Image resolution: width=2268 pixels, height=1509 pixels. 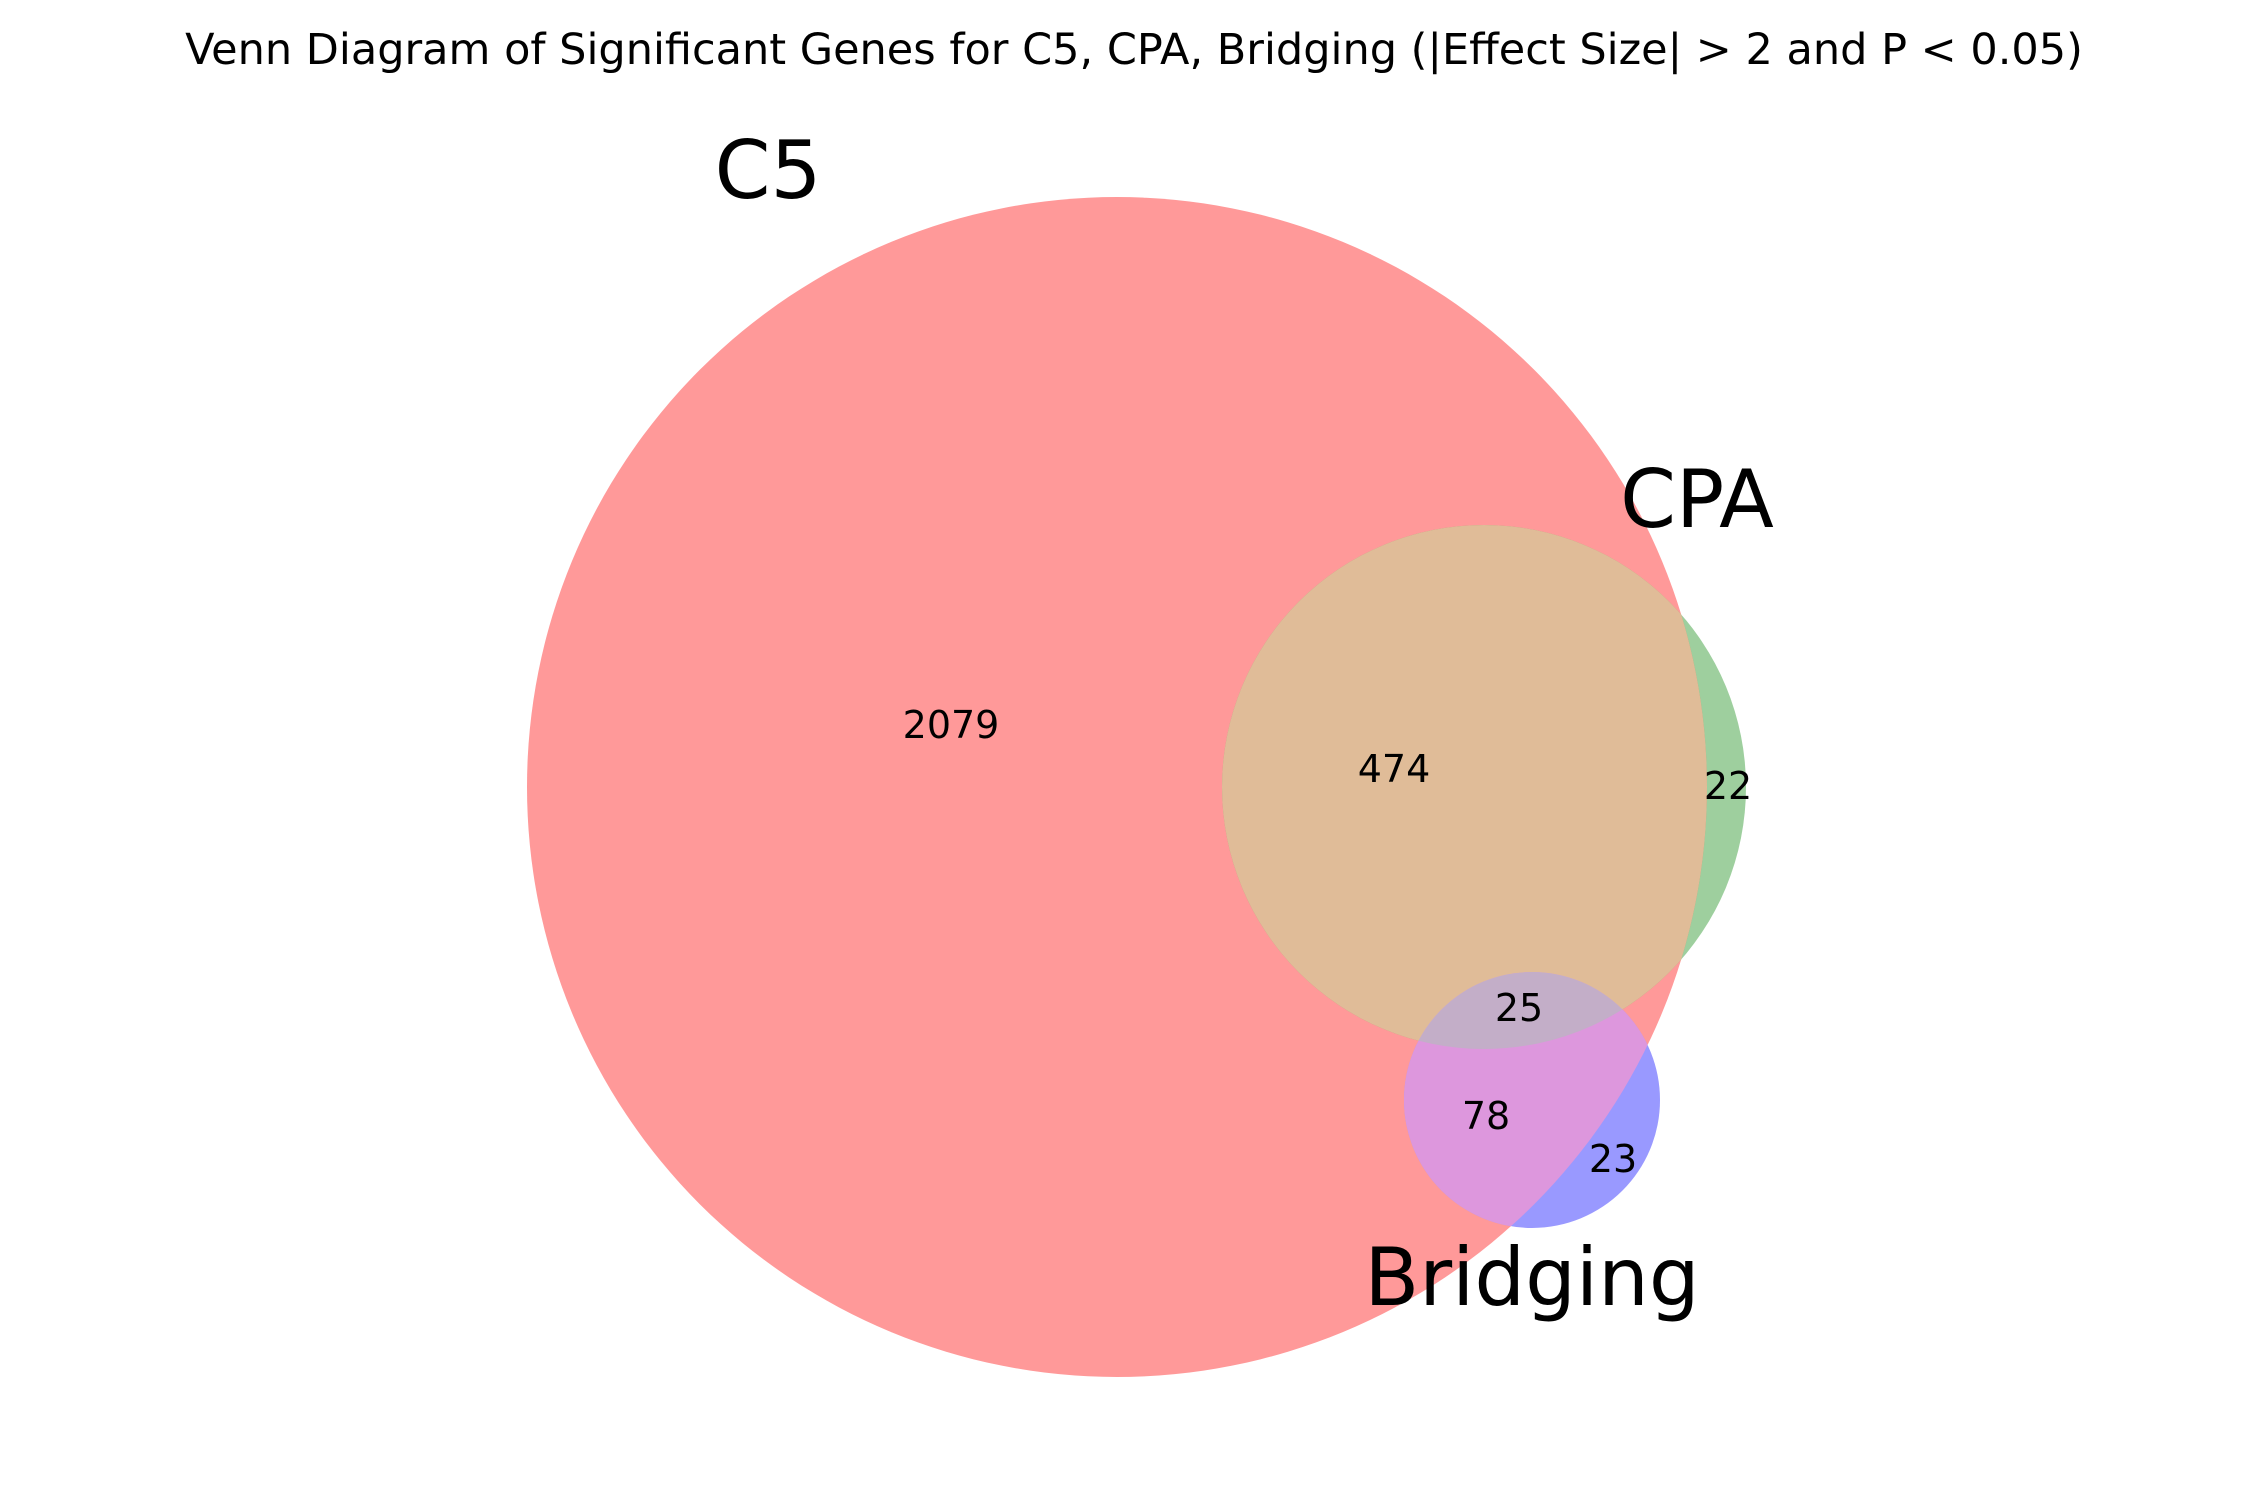 What do you see at coordinates (1697, 499) in the screenshot?
I see `set-label-cpa: CPA` at bounding box center [1697, 499].